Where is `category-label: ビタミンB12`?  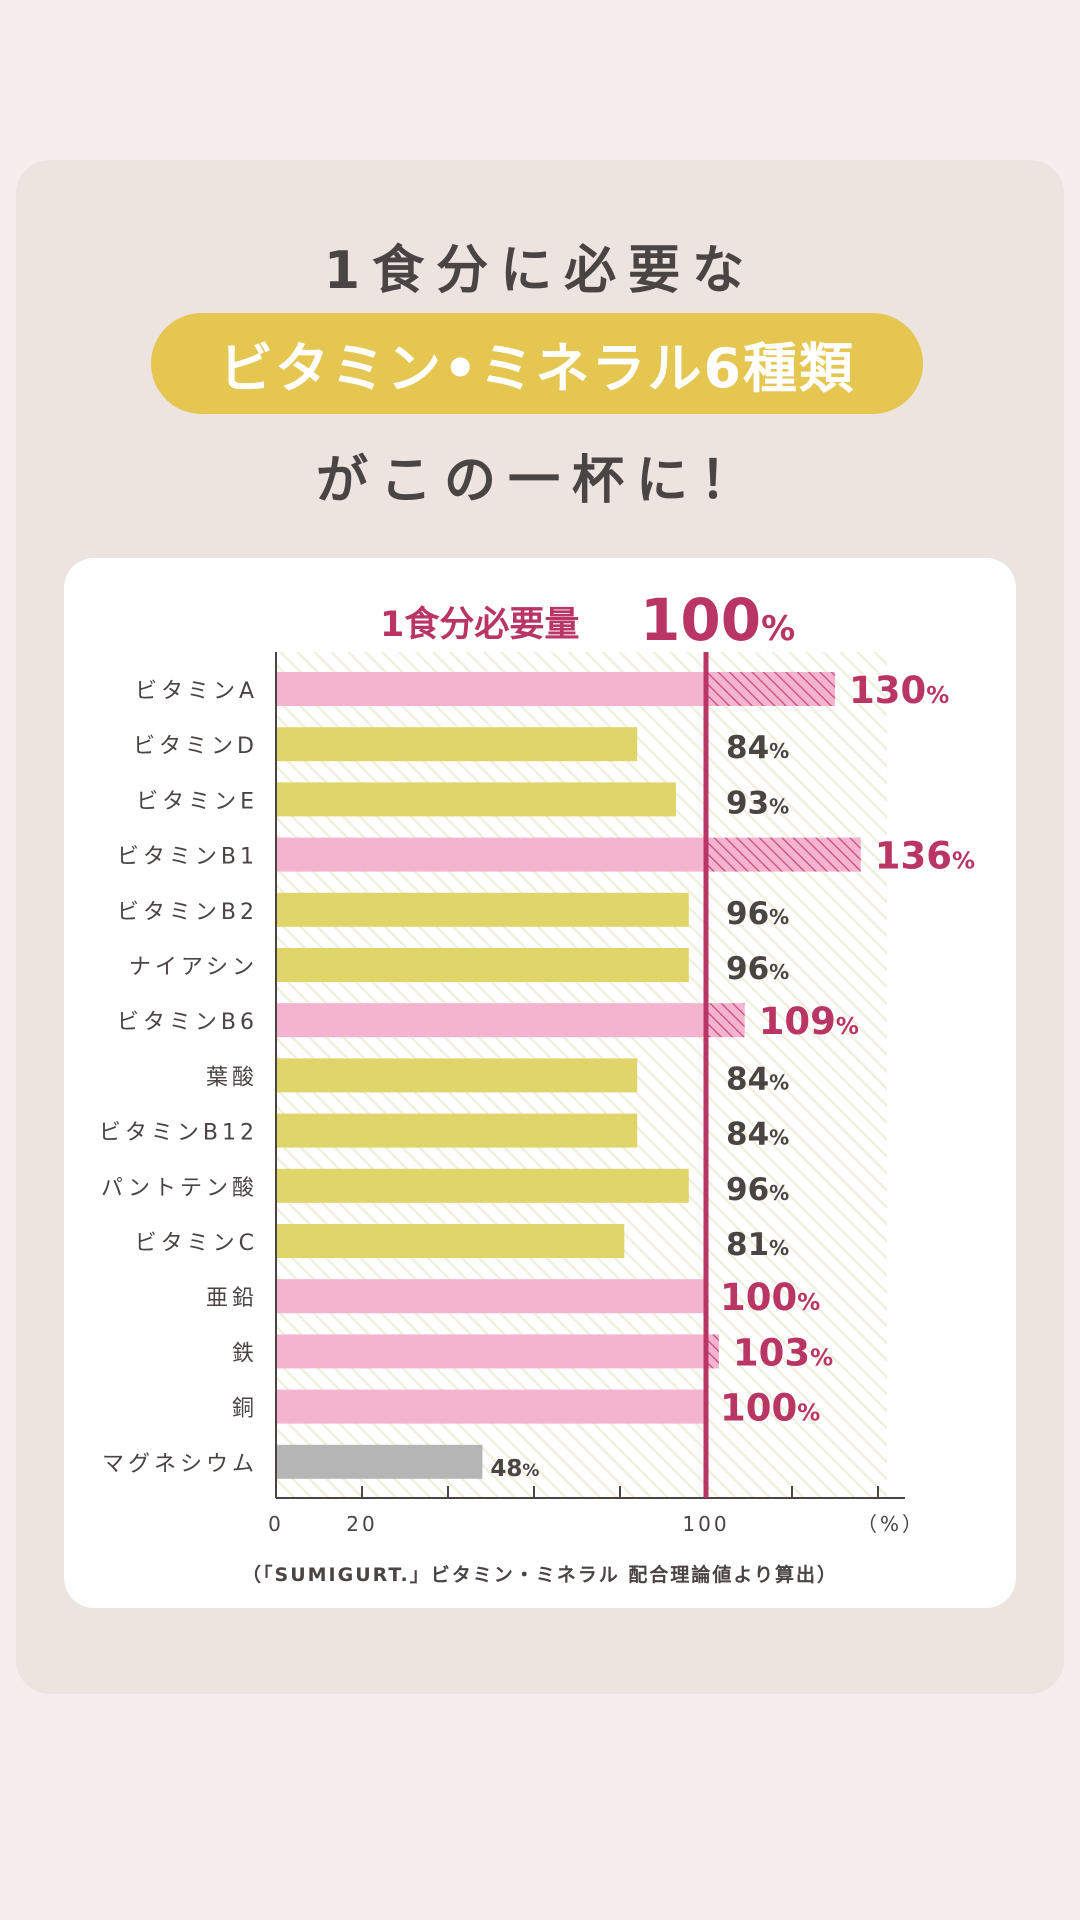
category-label: ビタミンB12 is located at coordinates (178, 1133).